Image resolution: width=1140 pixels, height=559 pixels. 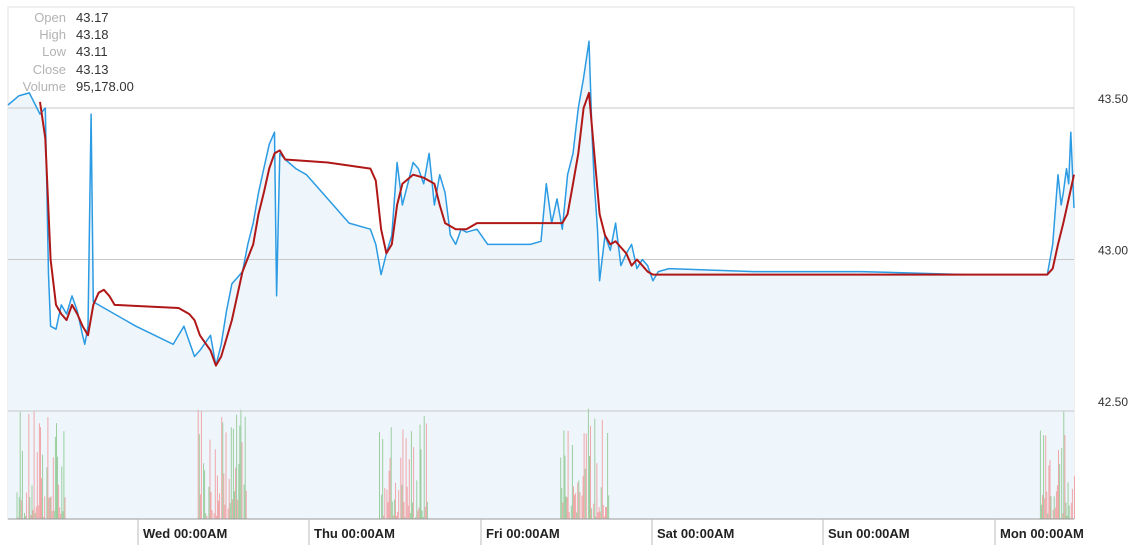 I want to click on x-tick-label: Thu 00:00AM, so click(x=354, y=533).